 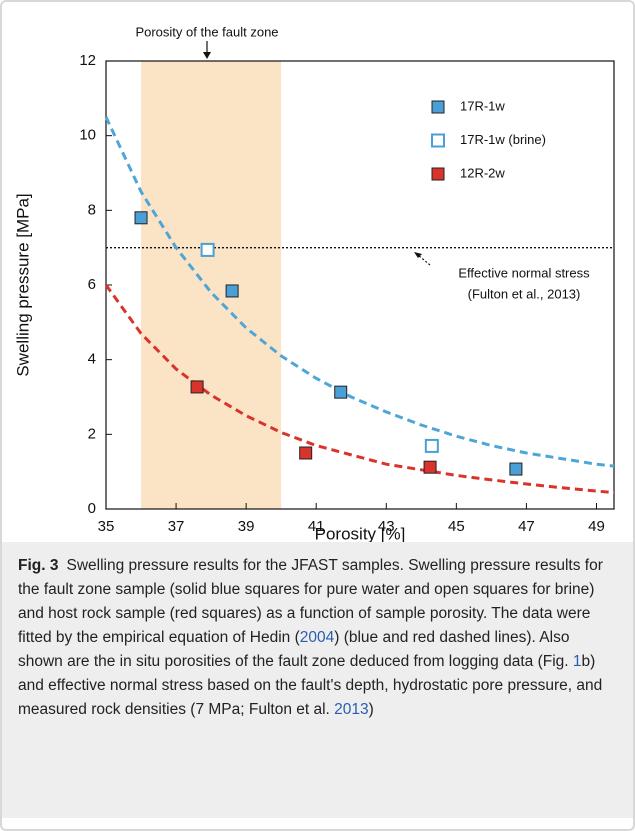 I want to click on citation-link: 2013, so click(x=351, y=709).